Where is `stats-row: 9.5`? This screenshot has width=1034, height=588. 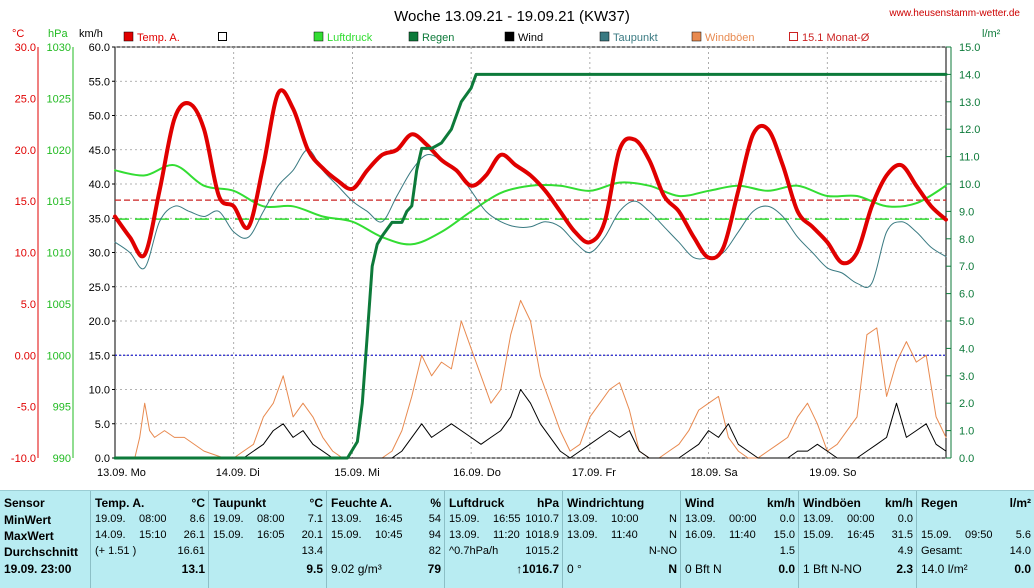 stats-row: 9.5 is located at coordinates (268, 570).